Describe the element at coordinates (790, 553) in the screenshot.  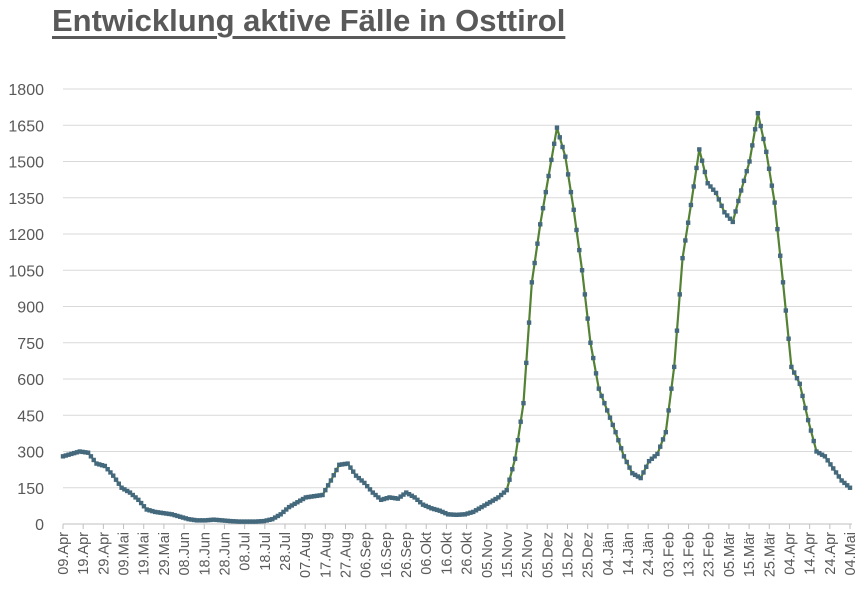
I see `x-tick-label: 04.Apr` at that location.